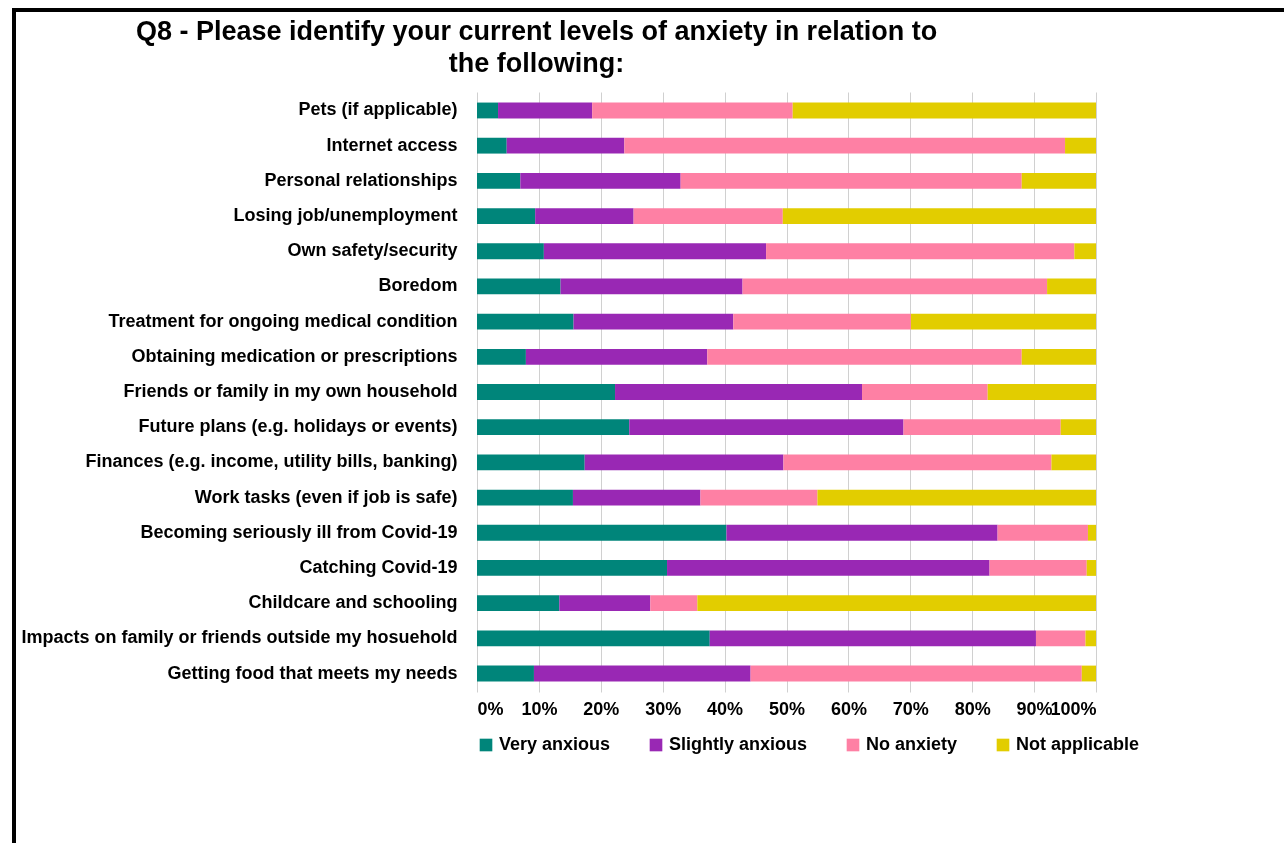  I want to click on y-tick-label: Pets (if applicable), so click(378, 109).